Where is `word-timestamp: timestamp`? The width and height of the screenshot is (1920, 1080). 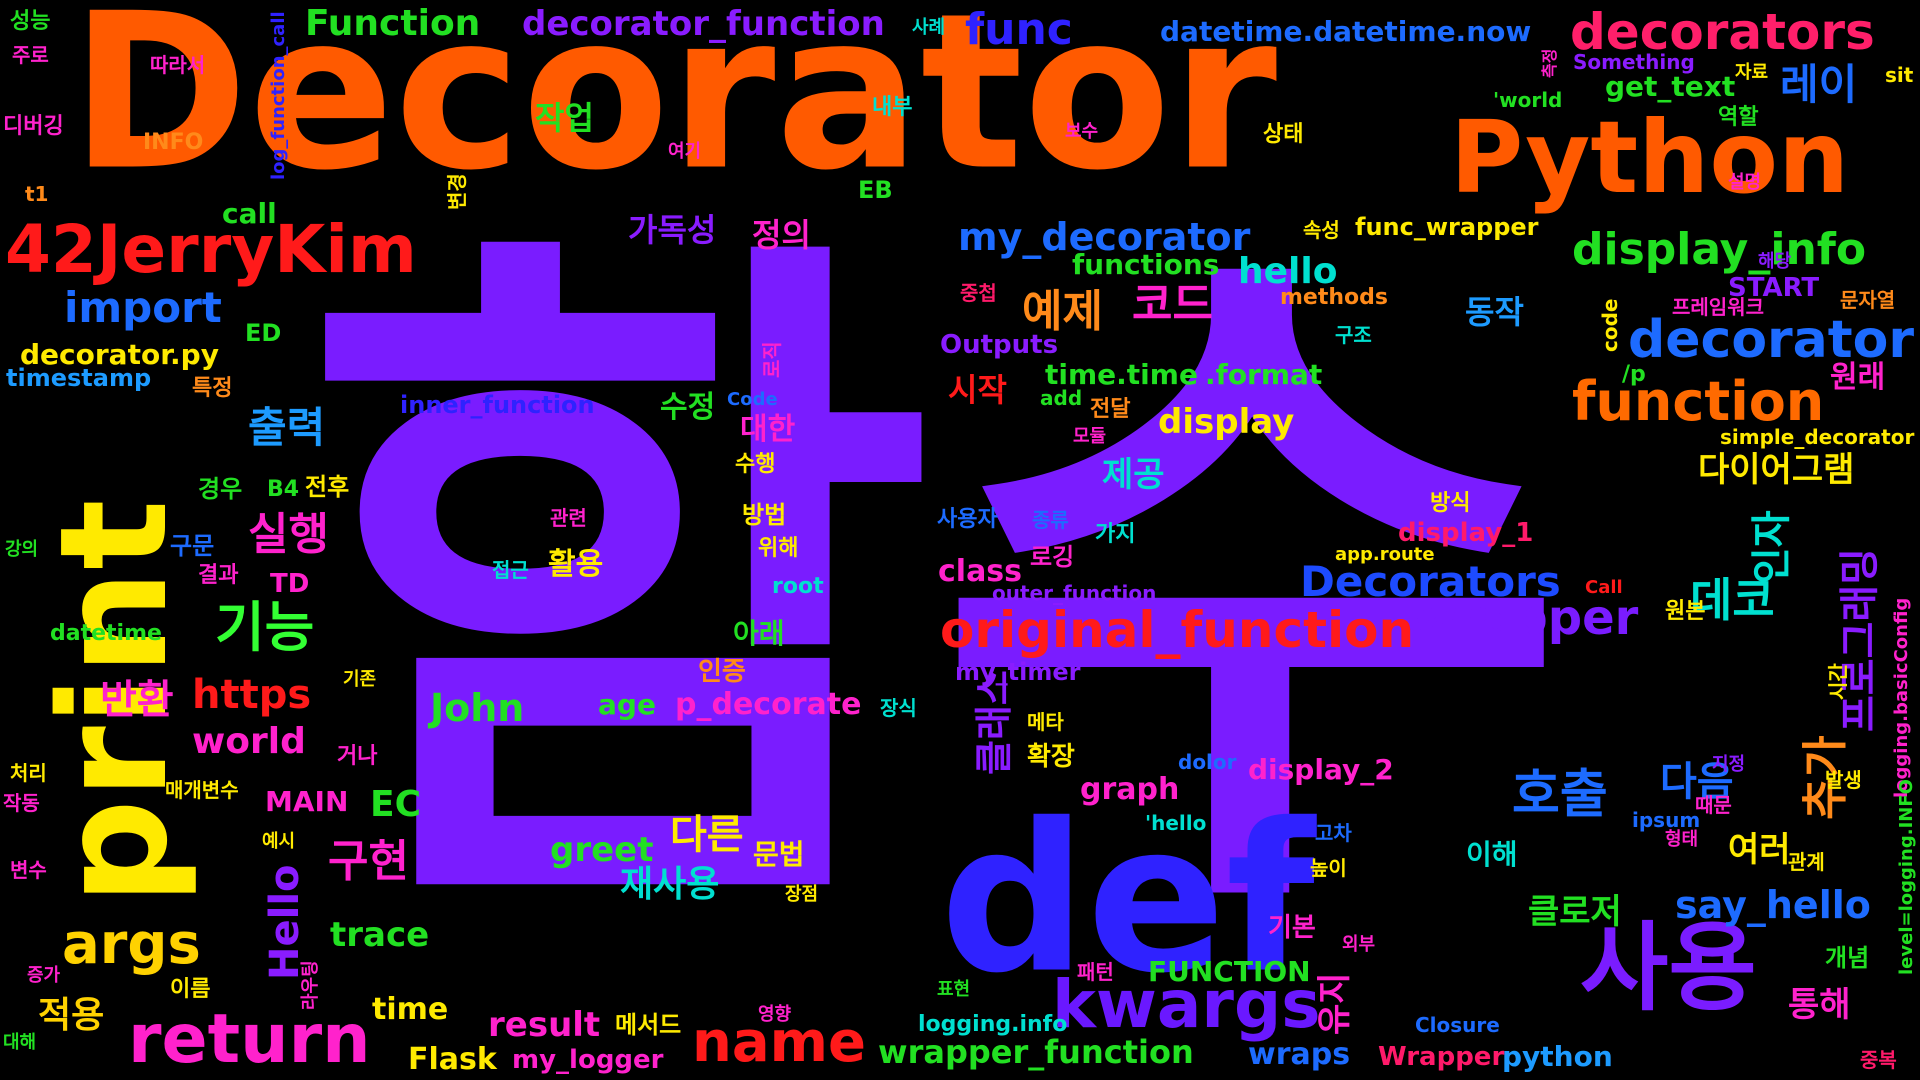
word-timestamp: timestamp is located at coordinates (79, 378).